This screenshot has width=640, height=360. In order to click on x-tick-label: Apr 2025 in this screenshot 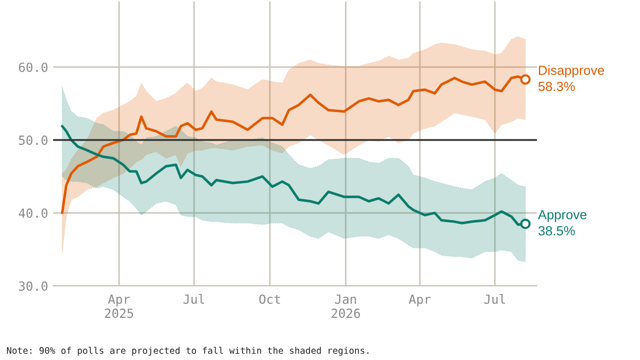, I will do `click(119, 306)`.